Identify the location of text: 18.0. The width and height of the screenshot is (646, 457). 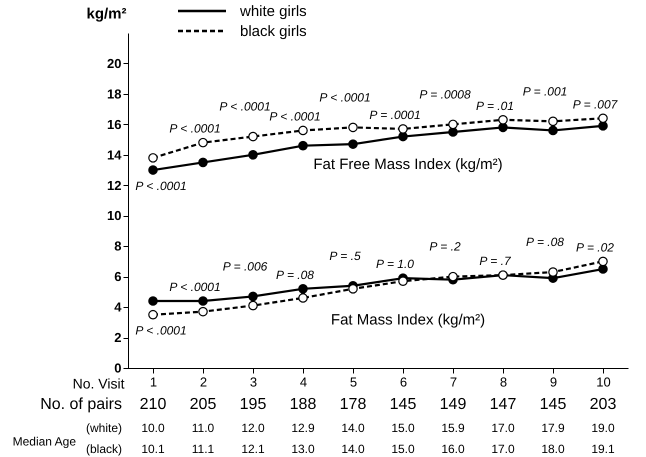
(553, 449).